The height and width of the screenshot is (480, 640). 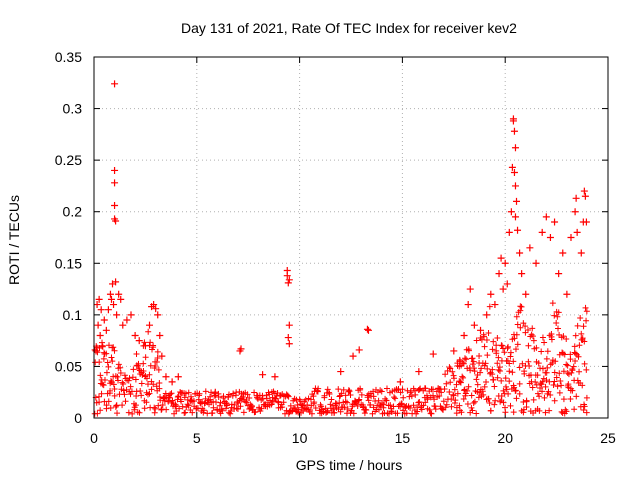 What do you see at coordinates (68, 366) in the screenshot?
I see `y-tick-label: 0.05` at bounding box center [68, 366].